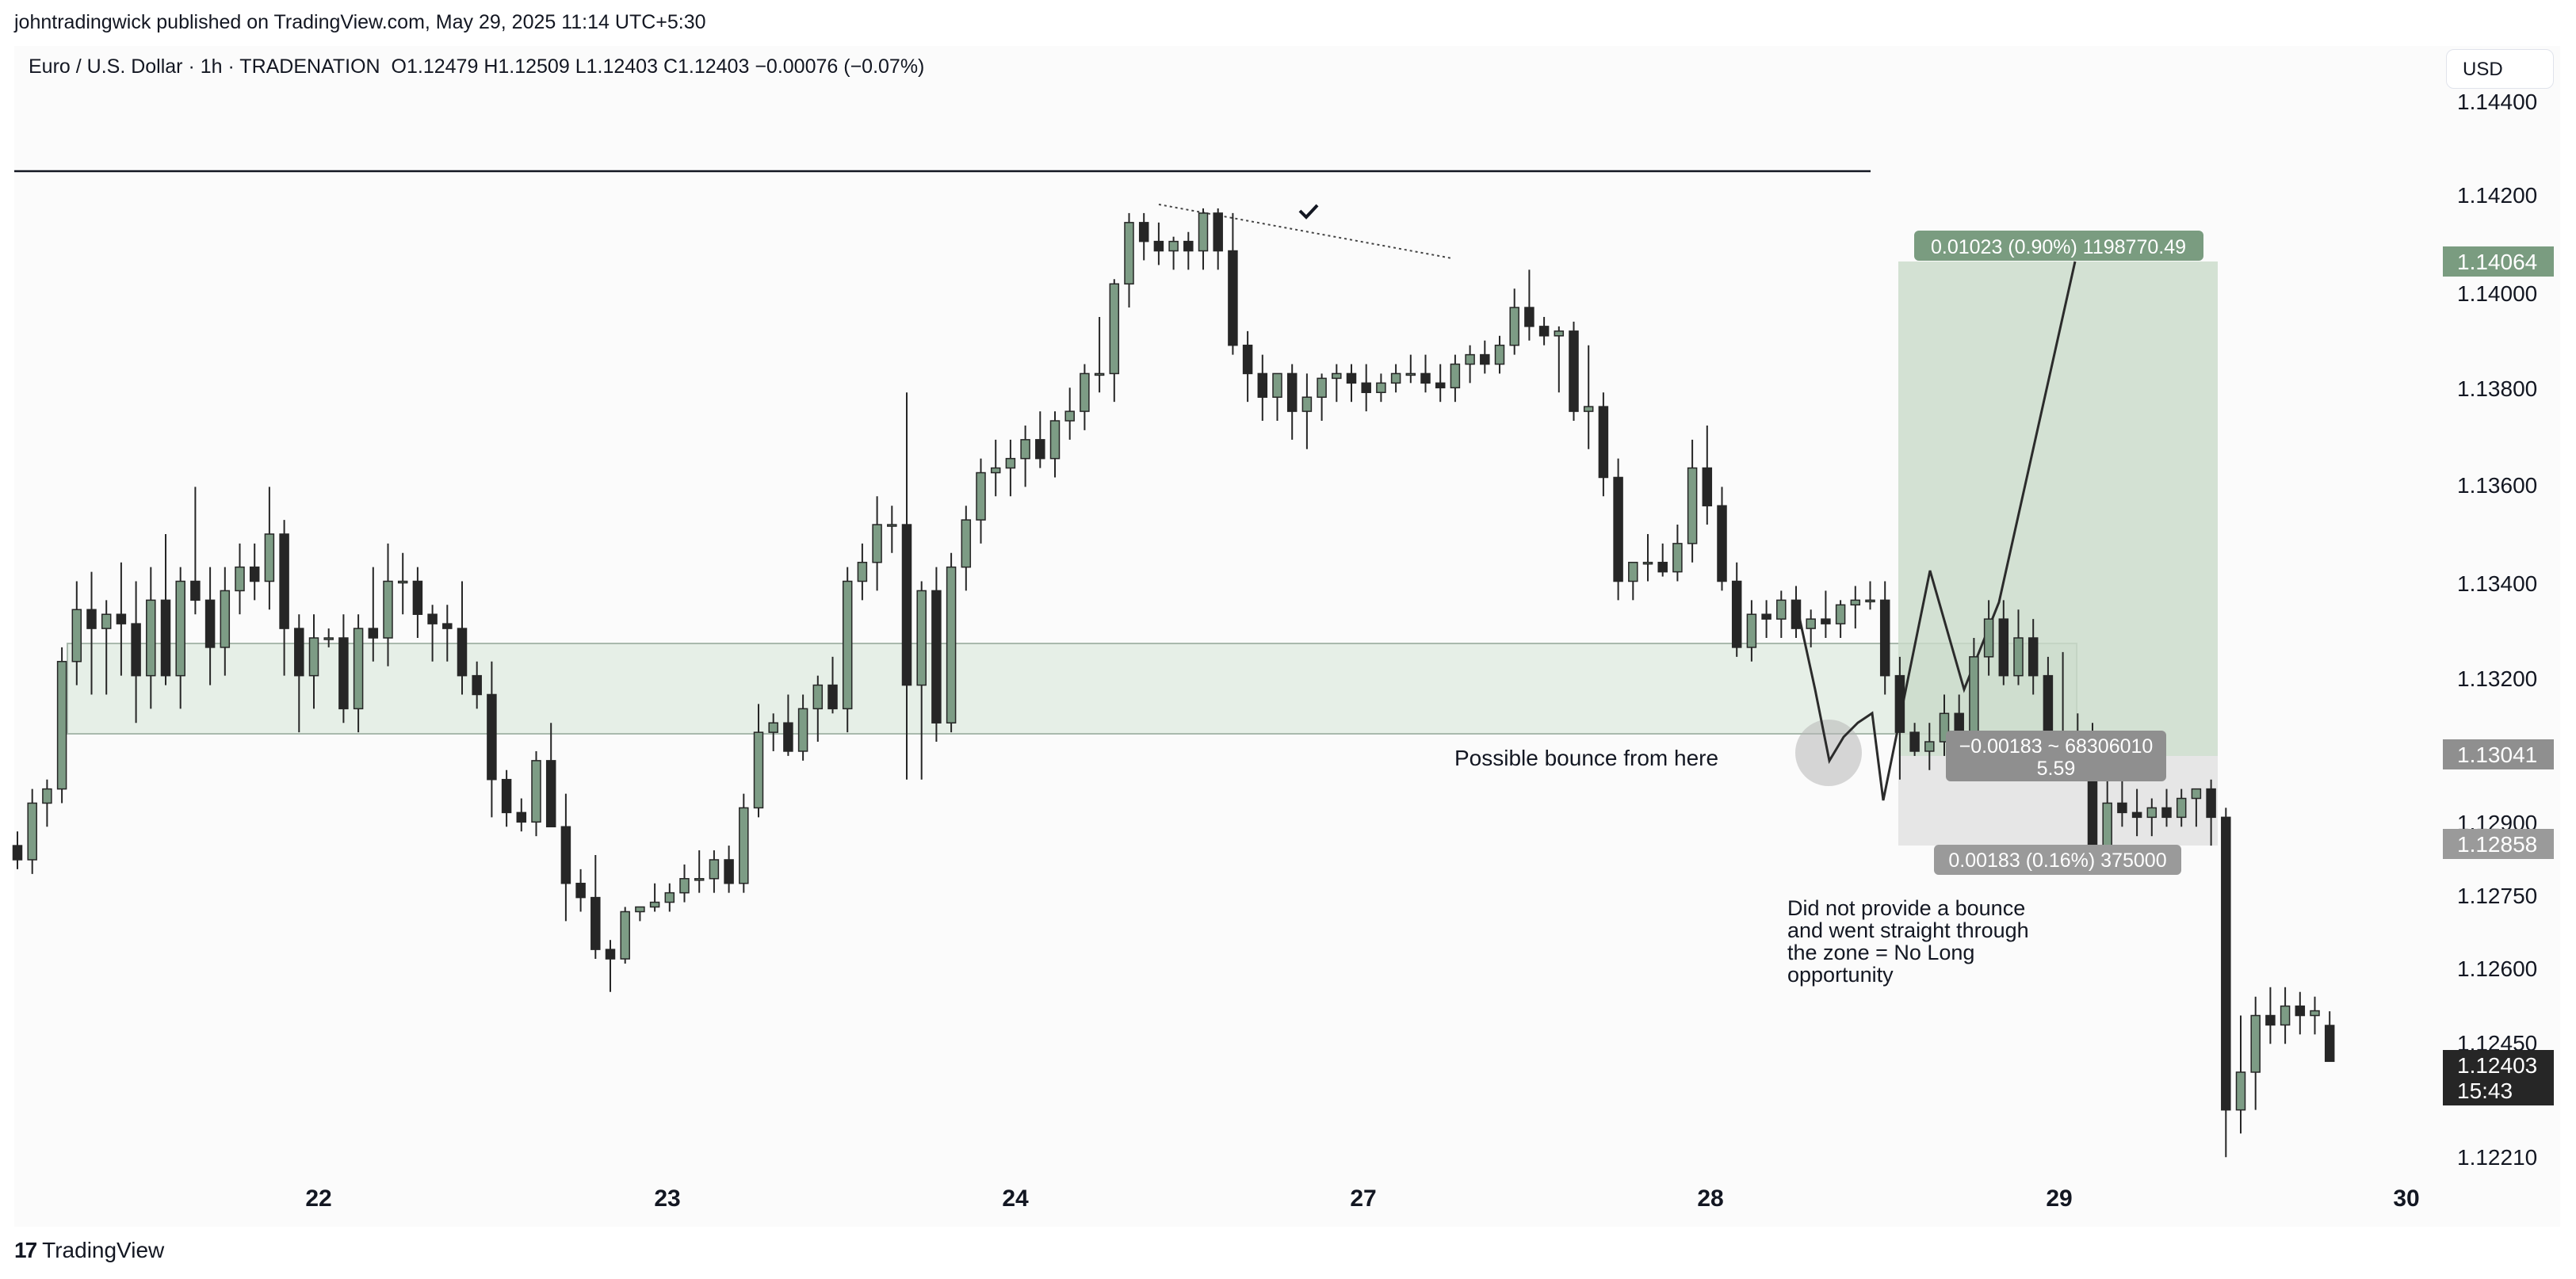 The height and width of the screenshot is (1279, 2576). Describe the element at coordinates (2500, 69) in the screenshot. I see `currency-button: USD` at that location.